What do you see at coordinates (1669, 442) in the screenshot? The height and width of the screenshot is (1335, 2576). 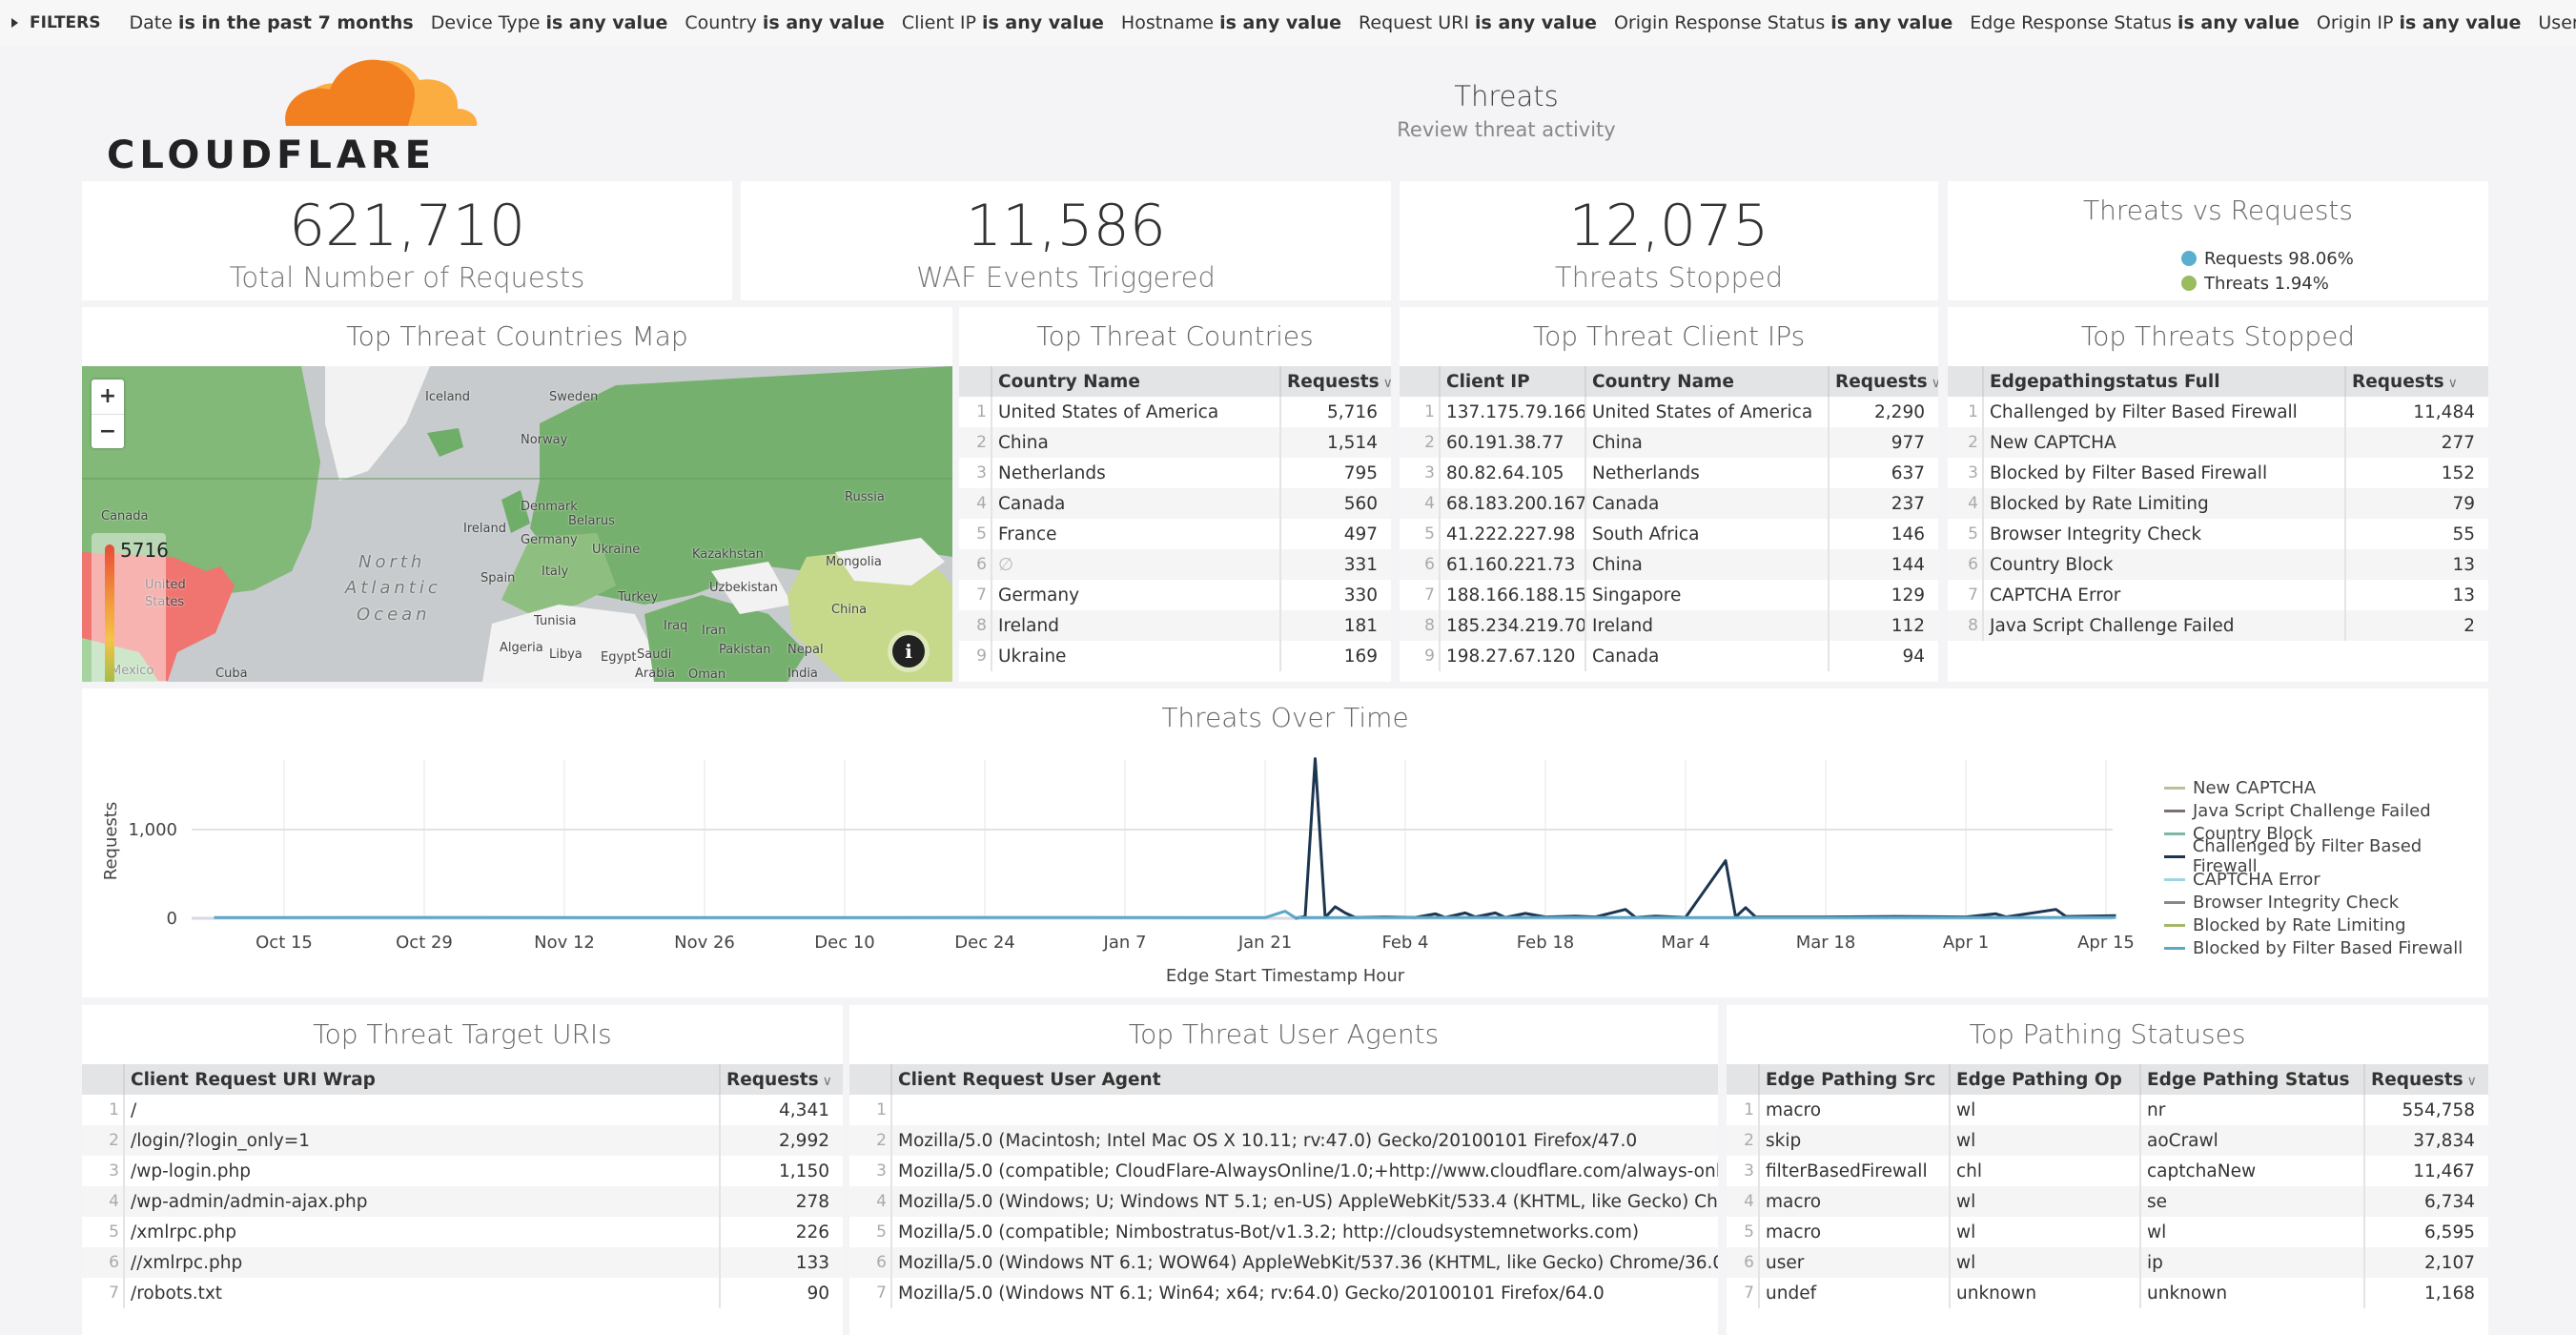 I see `table-row: 2 60.191.38.77 China 977` at bounding box center [1669, 442].